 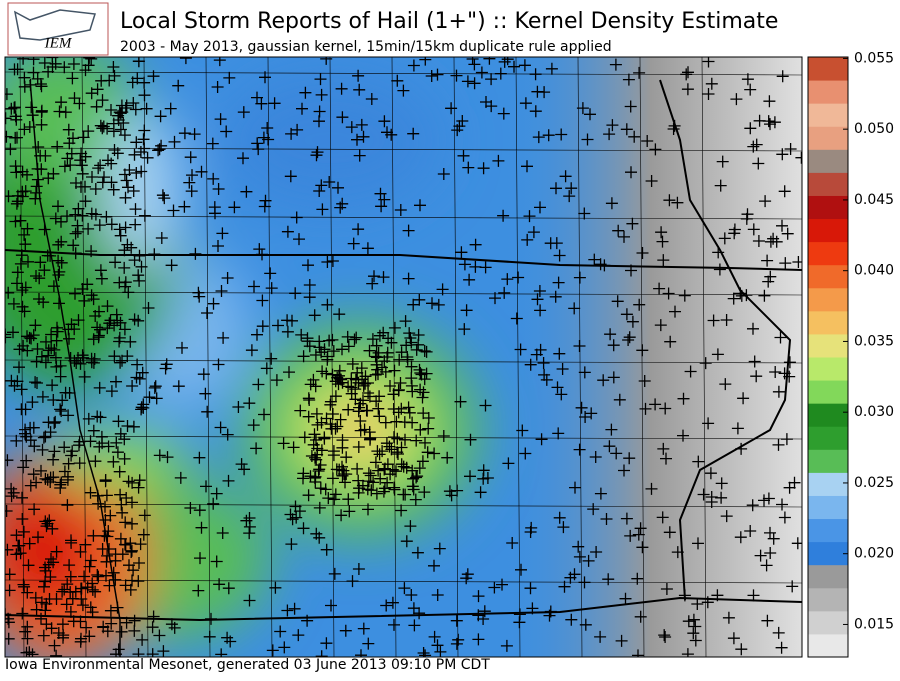 I want to click on colorbar-tick-label: 0.015, so click(x=874, y=624).